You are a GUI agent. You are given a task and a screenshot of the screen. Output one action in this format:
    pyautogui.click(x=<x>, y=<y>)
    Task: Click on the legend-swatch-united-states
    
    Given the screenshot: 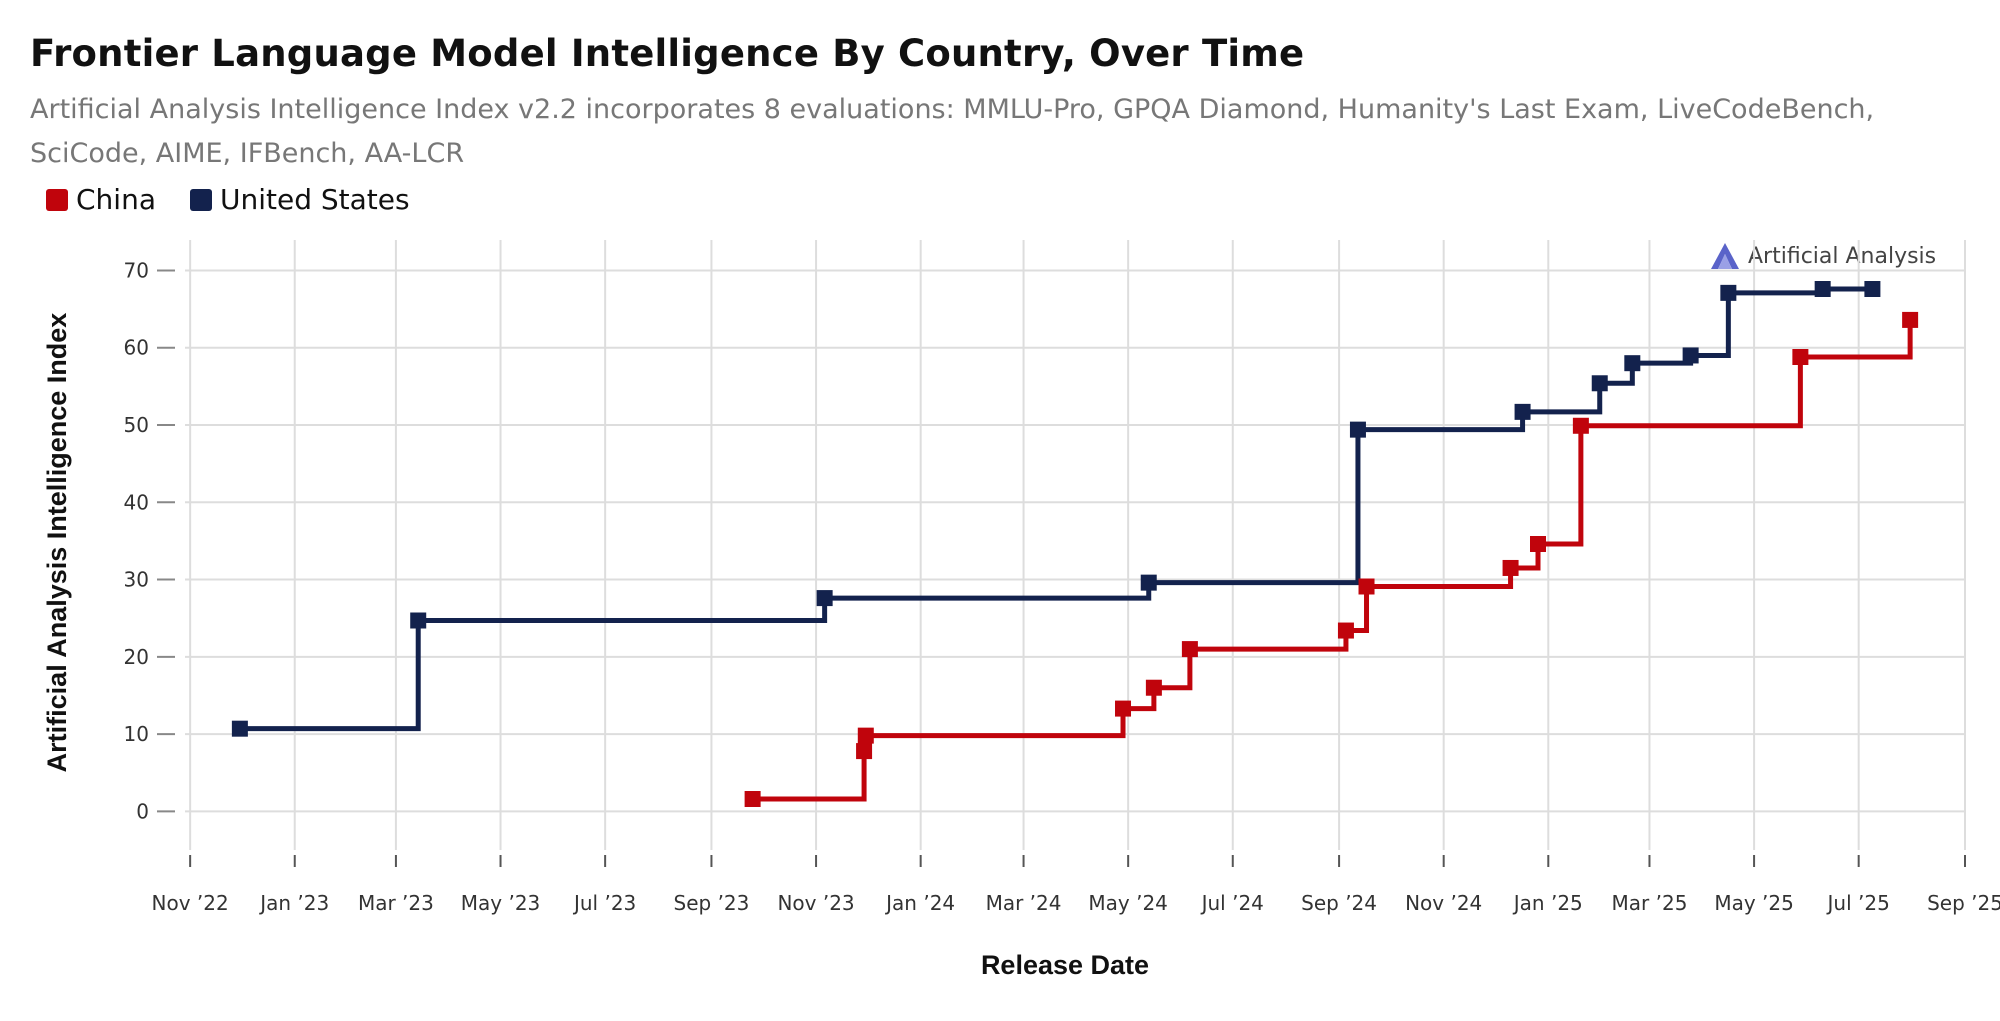 What is the action you would take?
    pyautogui.click(x=200, y=199)
    